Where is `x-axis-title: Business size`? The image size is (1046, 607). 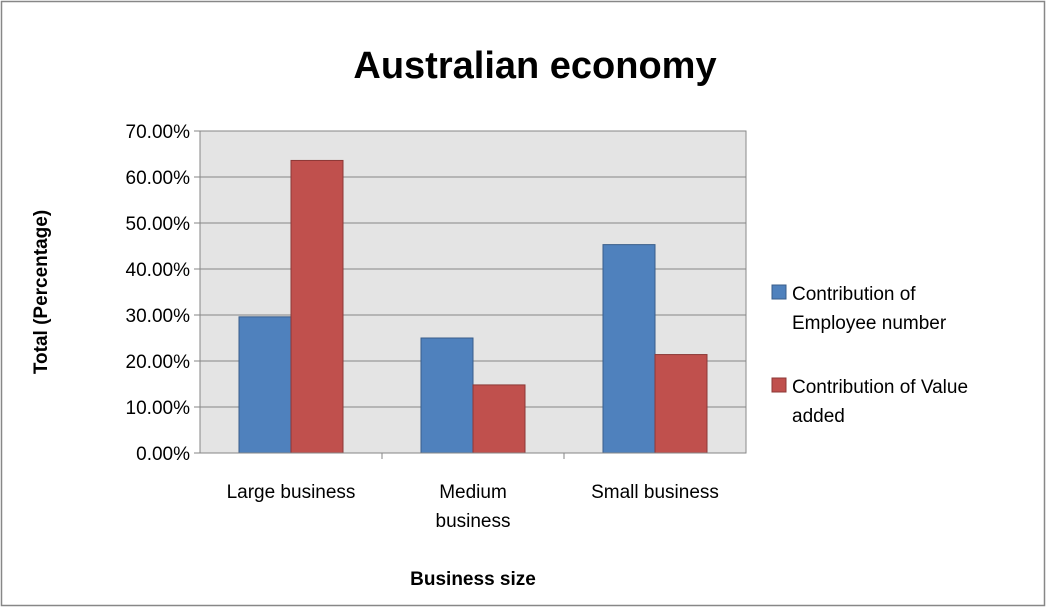 x-axis-title: Business size is located at coordinates (473, 579).